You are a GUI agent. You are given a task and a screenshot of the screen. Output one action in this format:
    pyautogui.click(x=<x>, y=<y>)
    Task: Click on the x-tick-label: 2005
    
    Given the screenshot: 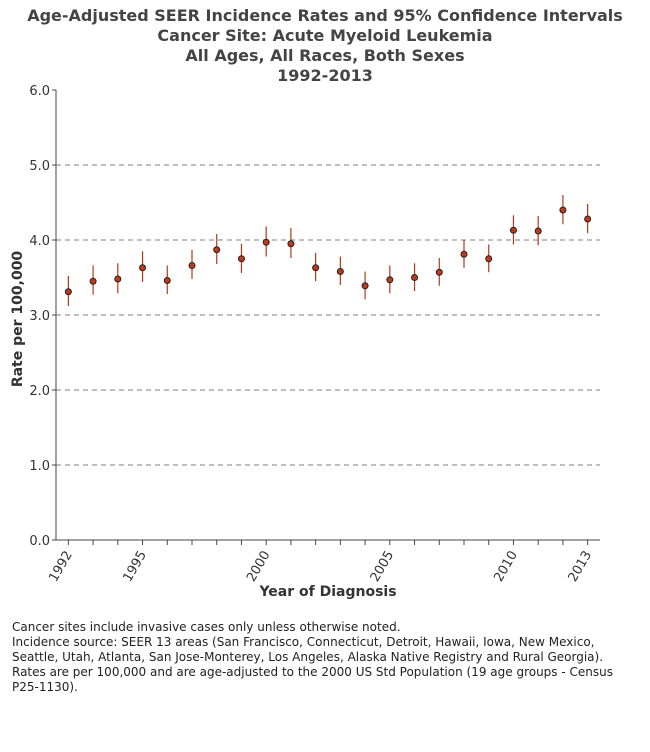 What is the action you would take?
    pyautogui.click(x=383, y=567)
    